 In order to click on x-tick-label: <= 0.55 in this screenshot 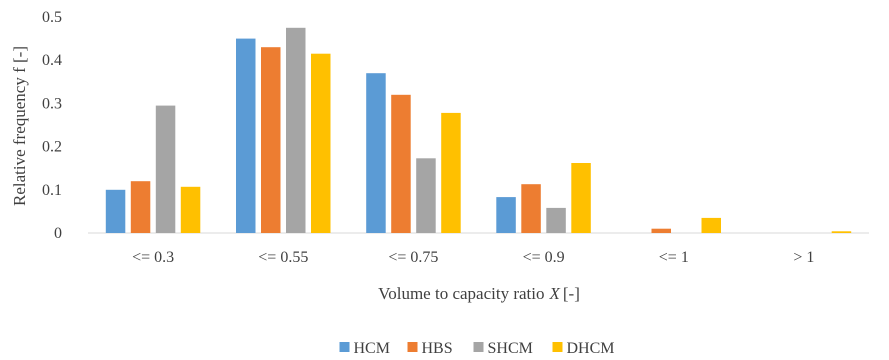, I will do `click(283, 257)`.